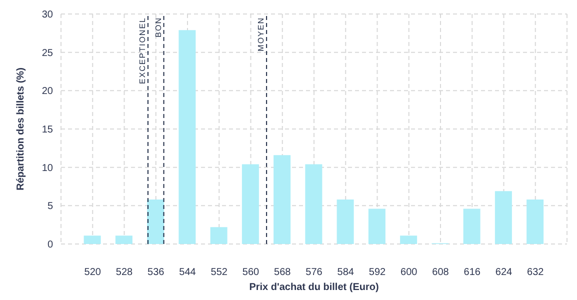  What do you see at coordinates (48, 53) in the screenshot?
I see `y-tick-label: 25` at bounding box center [48, 53].